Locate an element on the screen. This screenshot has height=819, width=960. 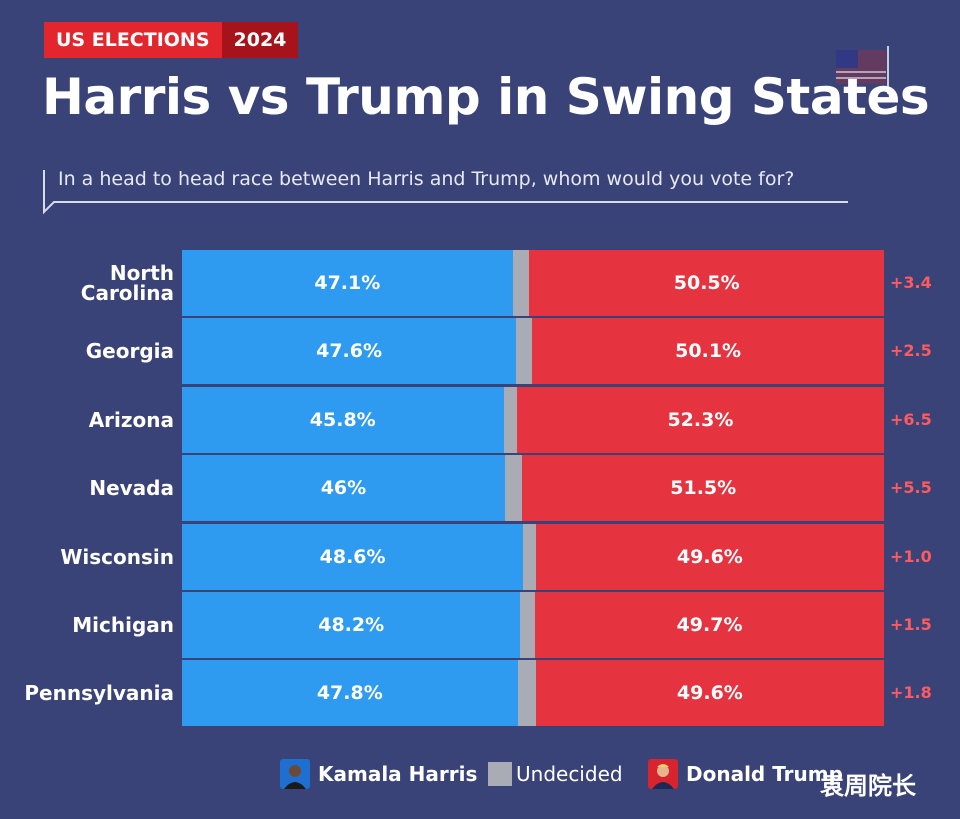
undecided-swatch is located at coordinates (500, 774).